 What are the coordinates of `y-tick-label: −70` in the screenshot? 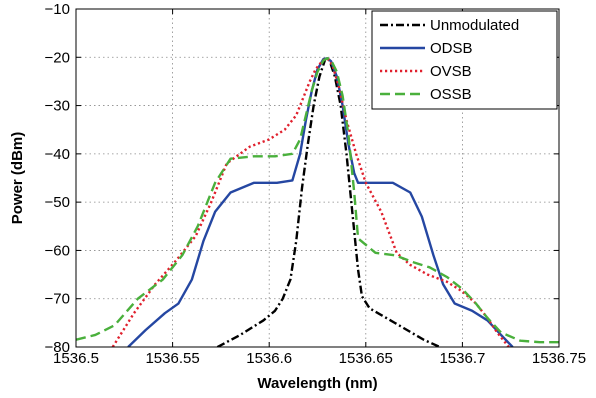 It's located at (57, 299).